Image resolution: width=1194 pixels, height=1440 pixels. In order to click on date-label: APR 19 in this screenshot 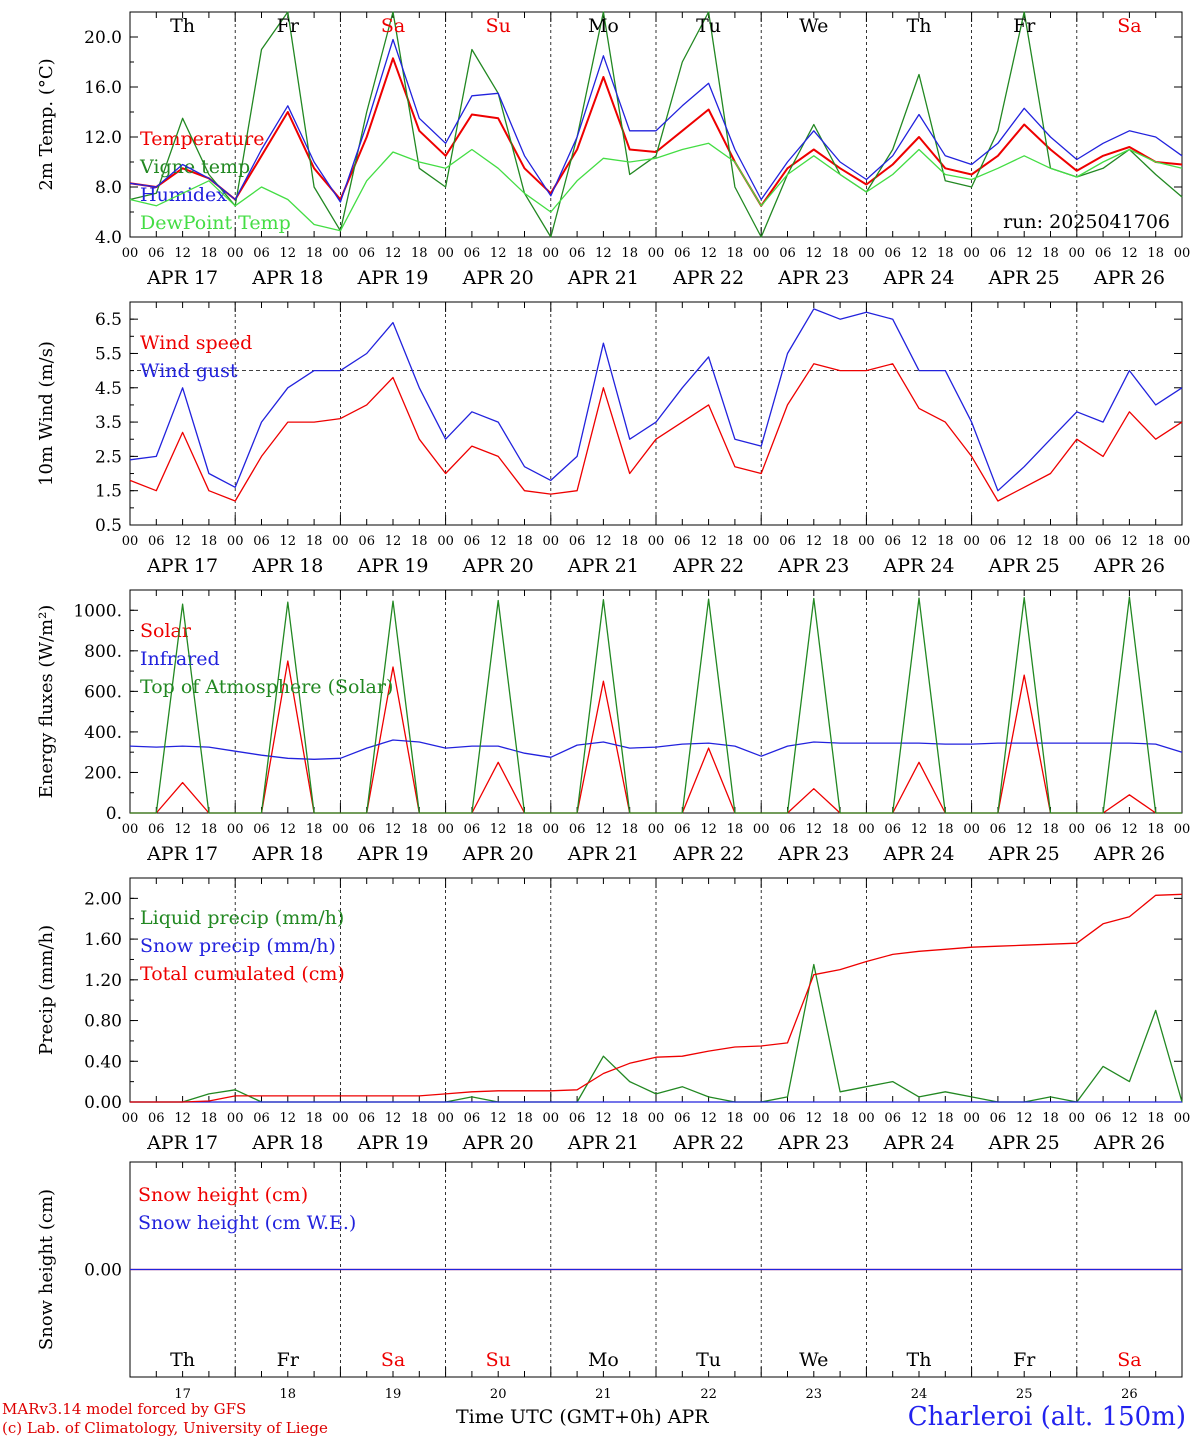, I will do `click(392, 1143)`.